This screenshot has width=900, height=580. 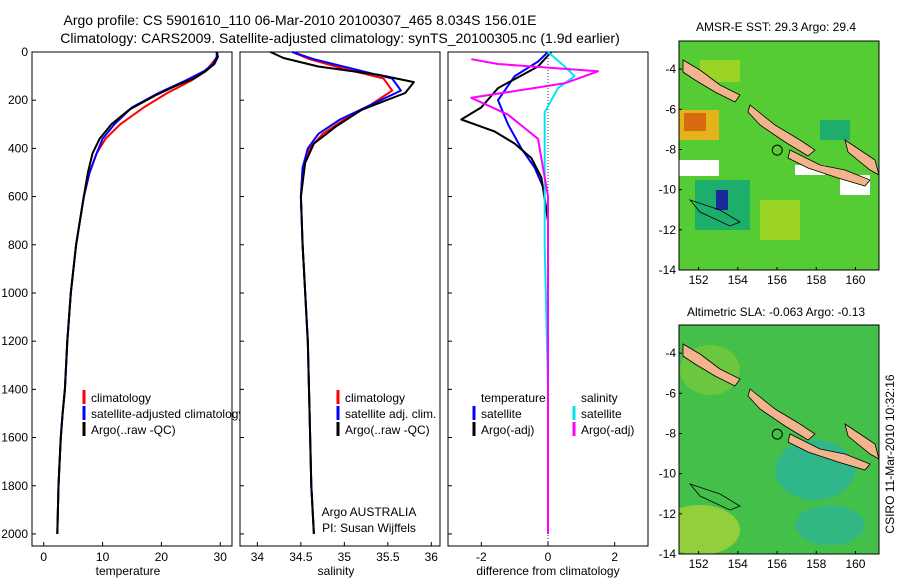 What do you see at coordinates (534, 296) in the screenshot?
I see `series-line-argo-adj` at bounding box center [534, 296].